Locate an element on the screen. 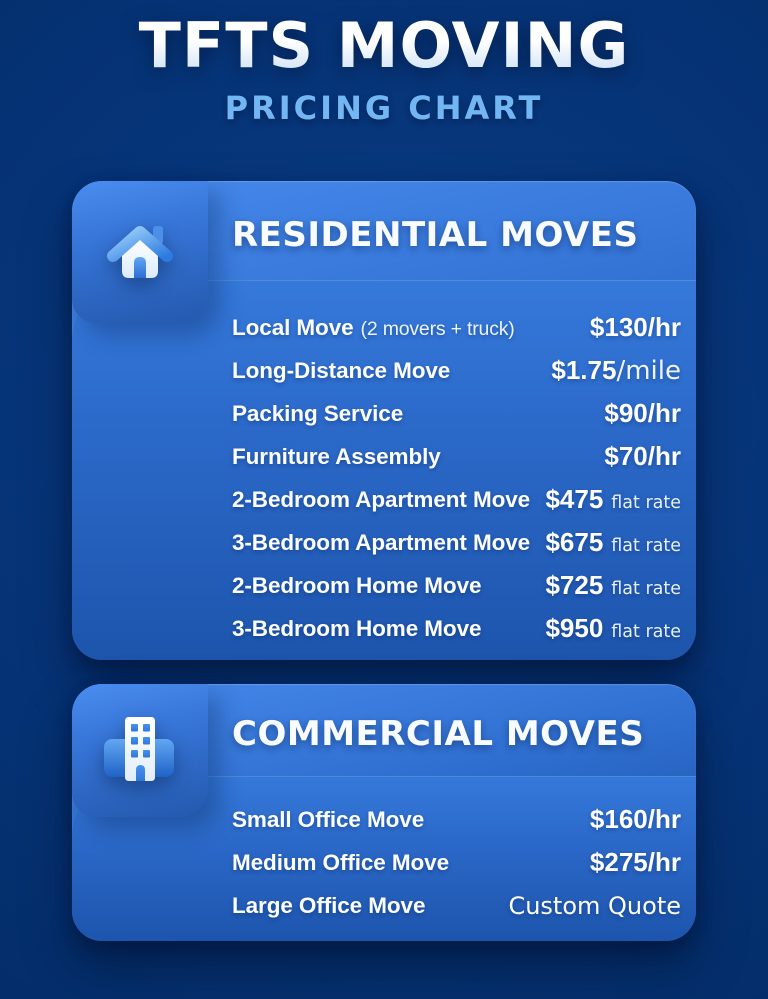  price-amount: $160 is located at coordinates (618, 819).